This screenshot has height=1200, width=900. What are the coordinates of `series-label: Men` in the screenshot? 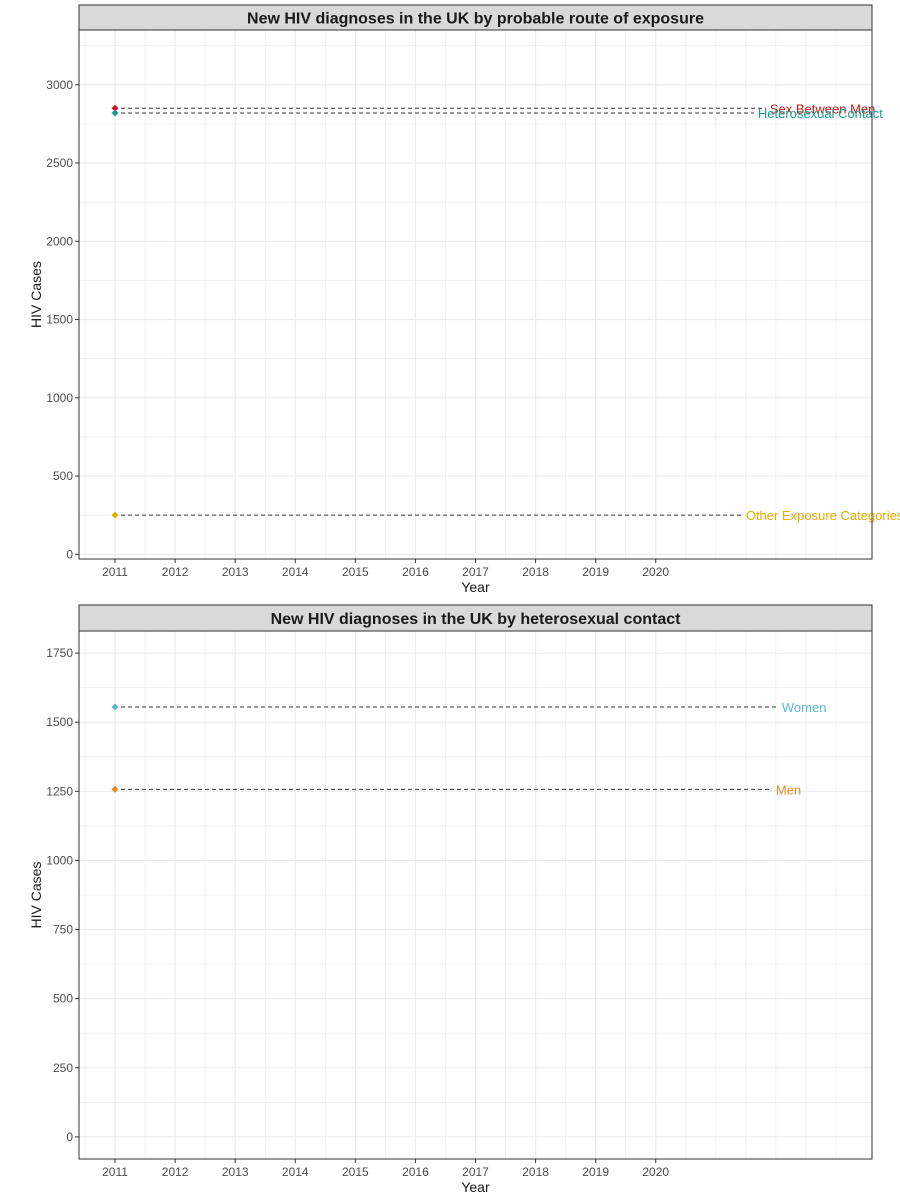 It's located at (788, 789).